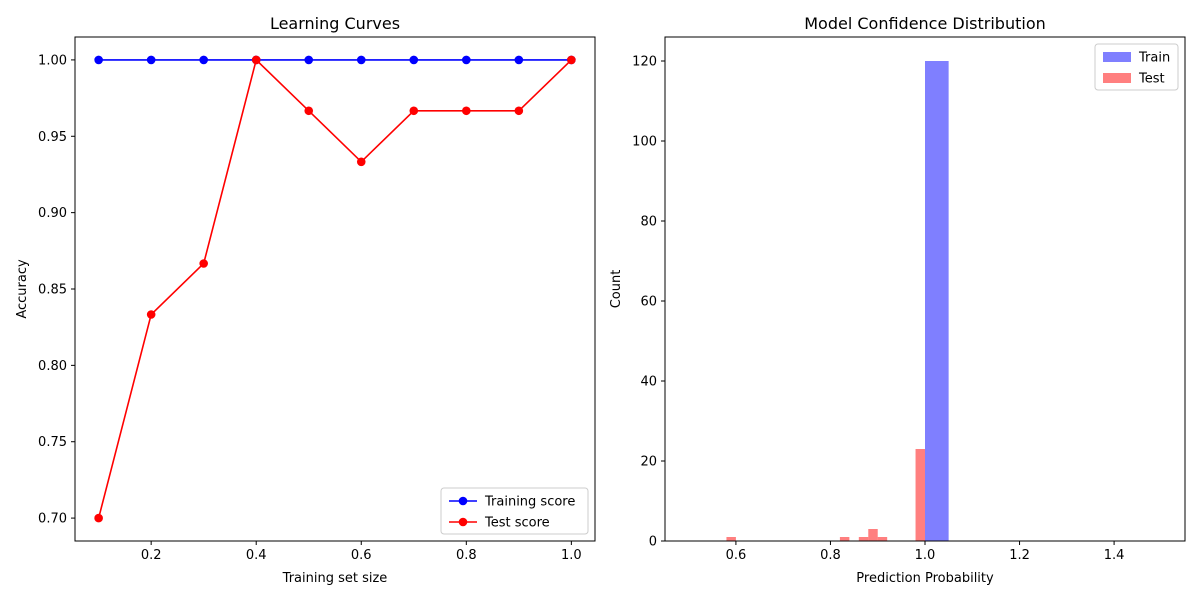  I want to click on y-tick-label: 0.85, so click(52, 290).